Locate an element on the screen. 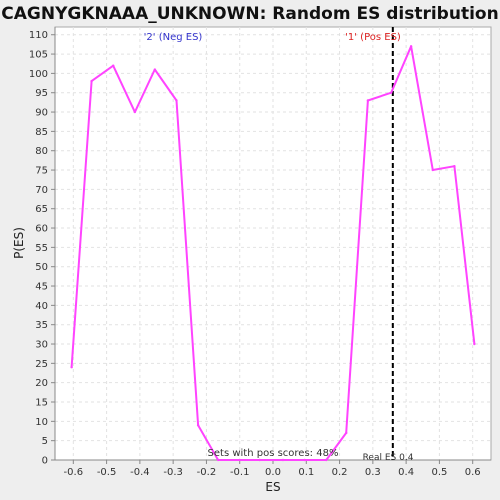 The height and width of the screenshot is (500, 500). y-tick-label: 35 is located at coordinates (41, 325).